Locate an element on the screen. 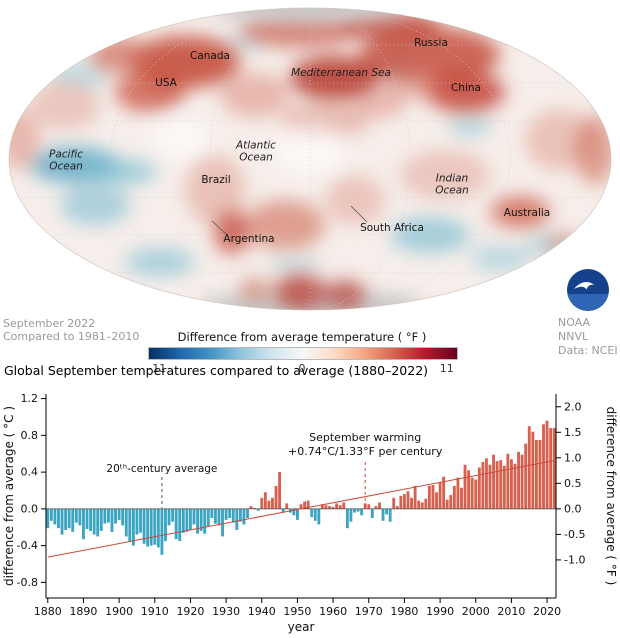 The image size is (620, 638). svg-text: 2020 is located at coordinates (547, 611).